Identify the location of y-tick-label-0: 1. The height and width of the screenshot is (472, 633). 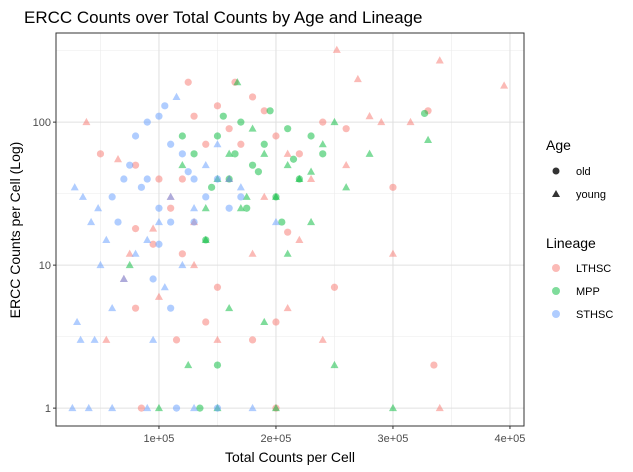
(48, 409).